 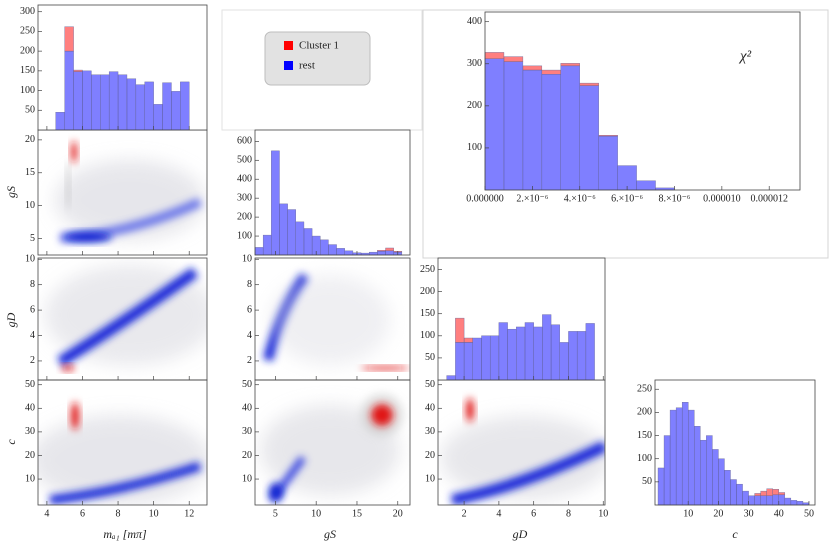 I want to click on y-tick-label: 2, so click(x=32, y=360).